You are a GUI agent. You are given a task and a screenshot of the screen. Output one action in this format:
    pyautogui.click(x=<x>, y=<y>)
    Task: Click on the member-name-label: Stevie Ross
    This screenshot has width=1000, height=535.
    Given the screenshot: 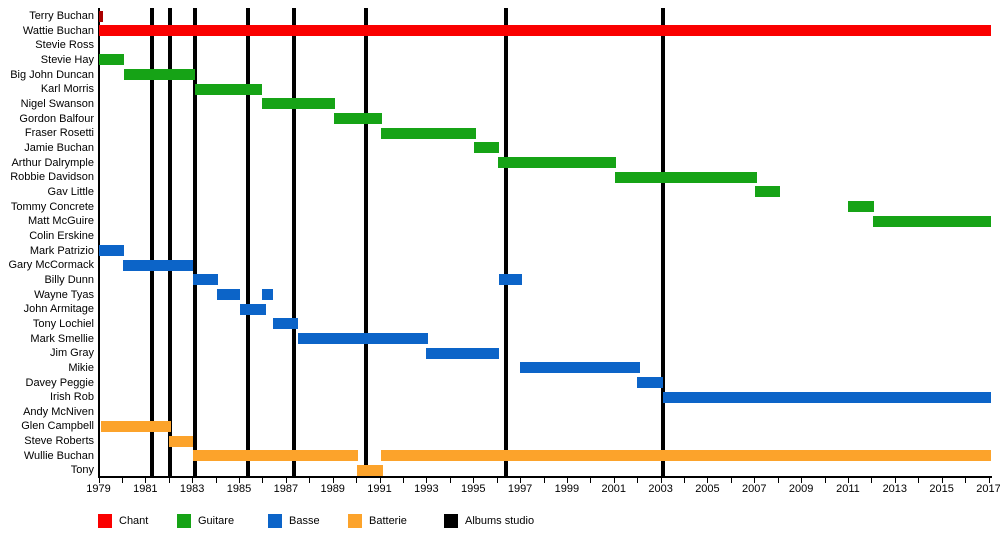 What is the action you would take?
    pyautogui.click(x=64, y=45)
    